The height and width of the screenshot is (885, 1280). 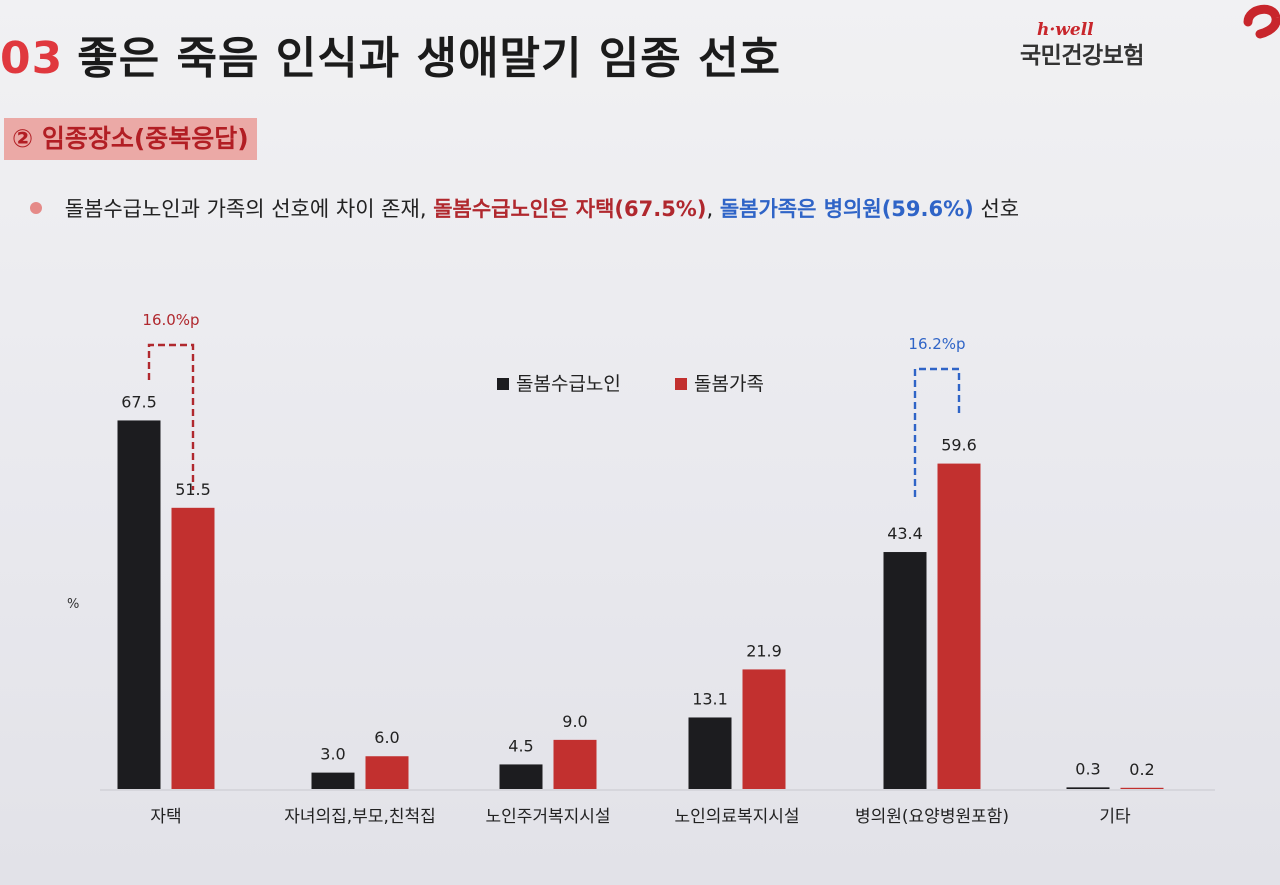 What do you see at coordinates (932, 817) in the screenshot?
I see `category-label-4: 병의원(요양병원포함)` at bounding box center [932, 817].